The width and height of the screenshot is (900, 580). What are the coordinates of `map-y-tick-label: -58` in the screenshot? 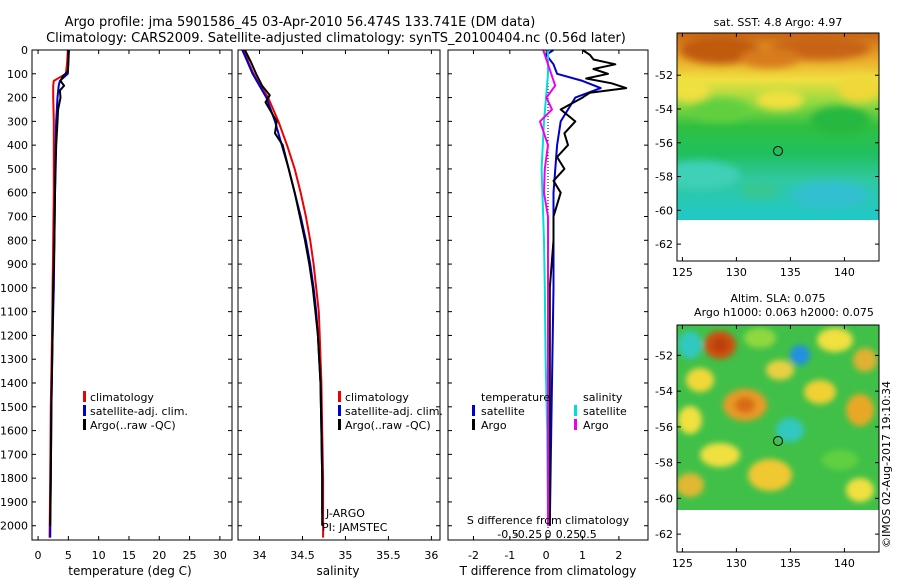 It's located at (664, 177).